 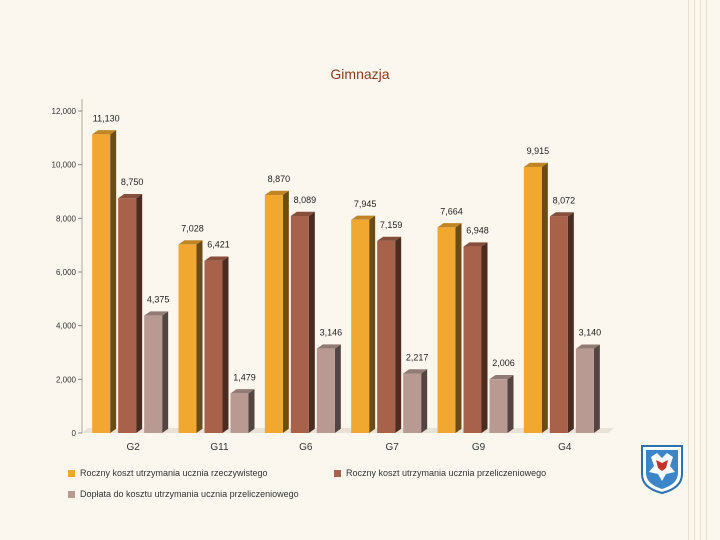 I want to click on x-tick-label: G11, so click(x=219, y=447).